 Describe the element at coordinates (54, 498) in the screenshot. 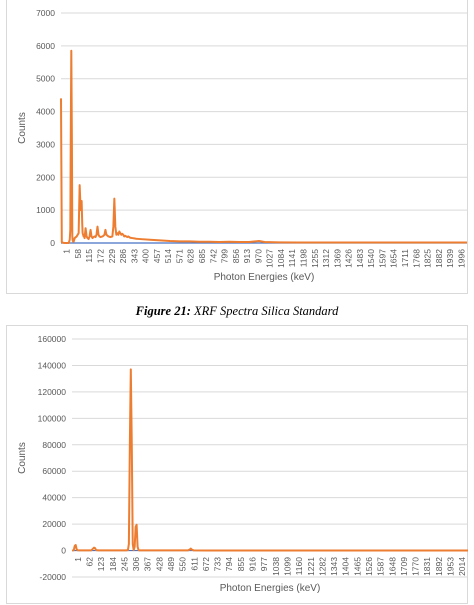

I see `y-tick-label: 40000` at that location.